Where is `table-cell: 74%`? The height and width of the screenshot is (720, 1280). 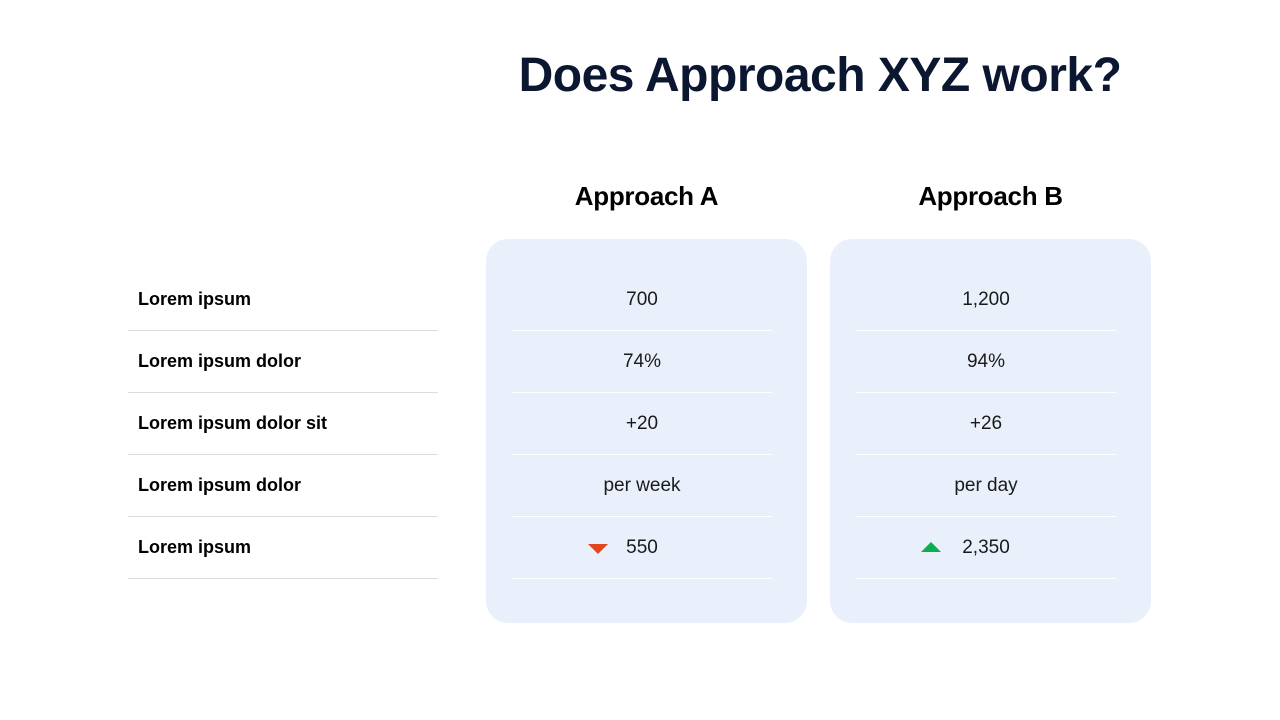
table-cell: 74% is located at coordinates (642, 362).